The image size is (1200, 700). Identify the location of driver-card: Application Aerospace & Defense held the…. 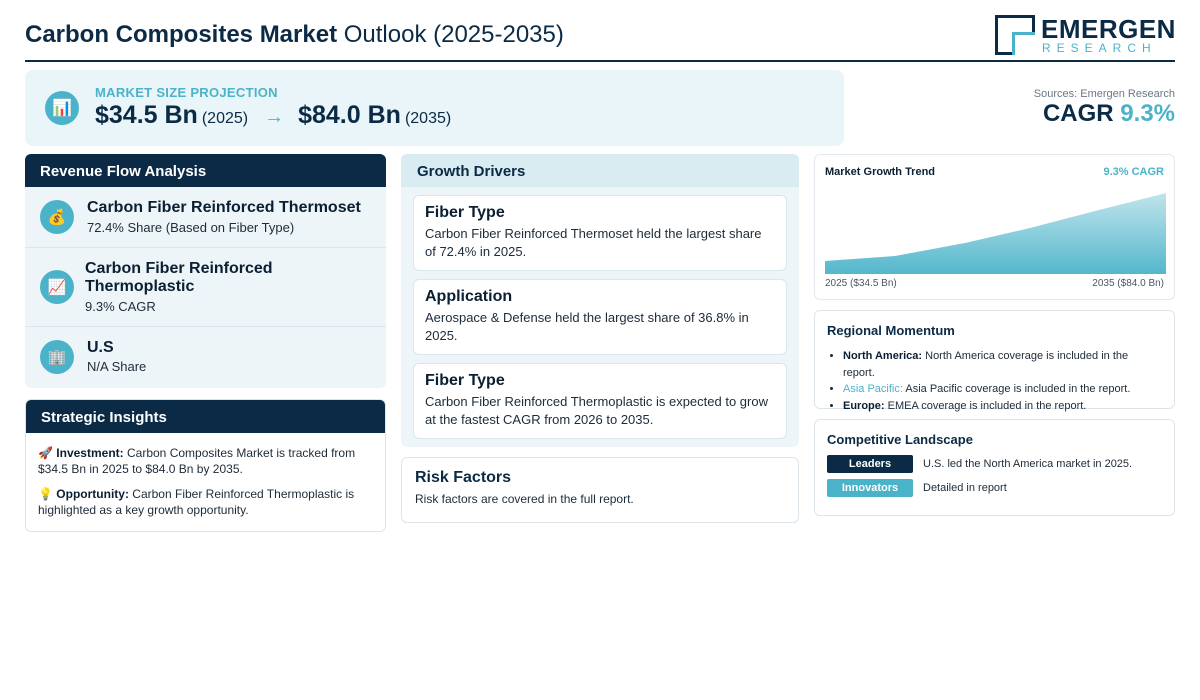
(600, 317).